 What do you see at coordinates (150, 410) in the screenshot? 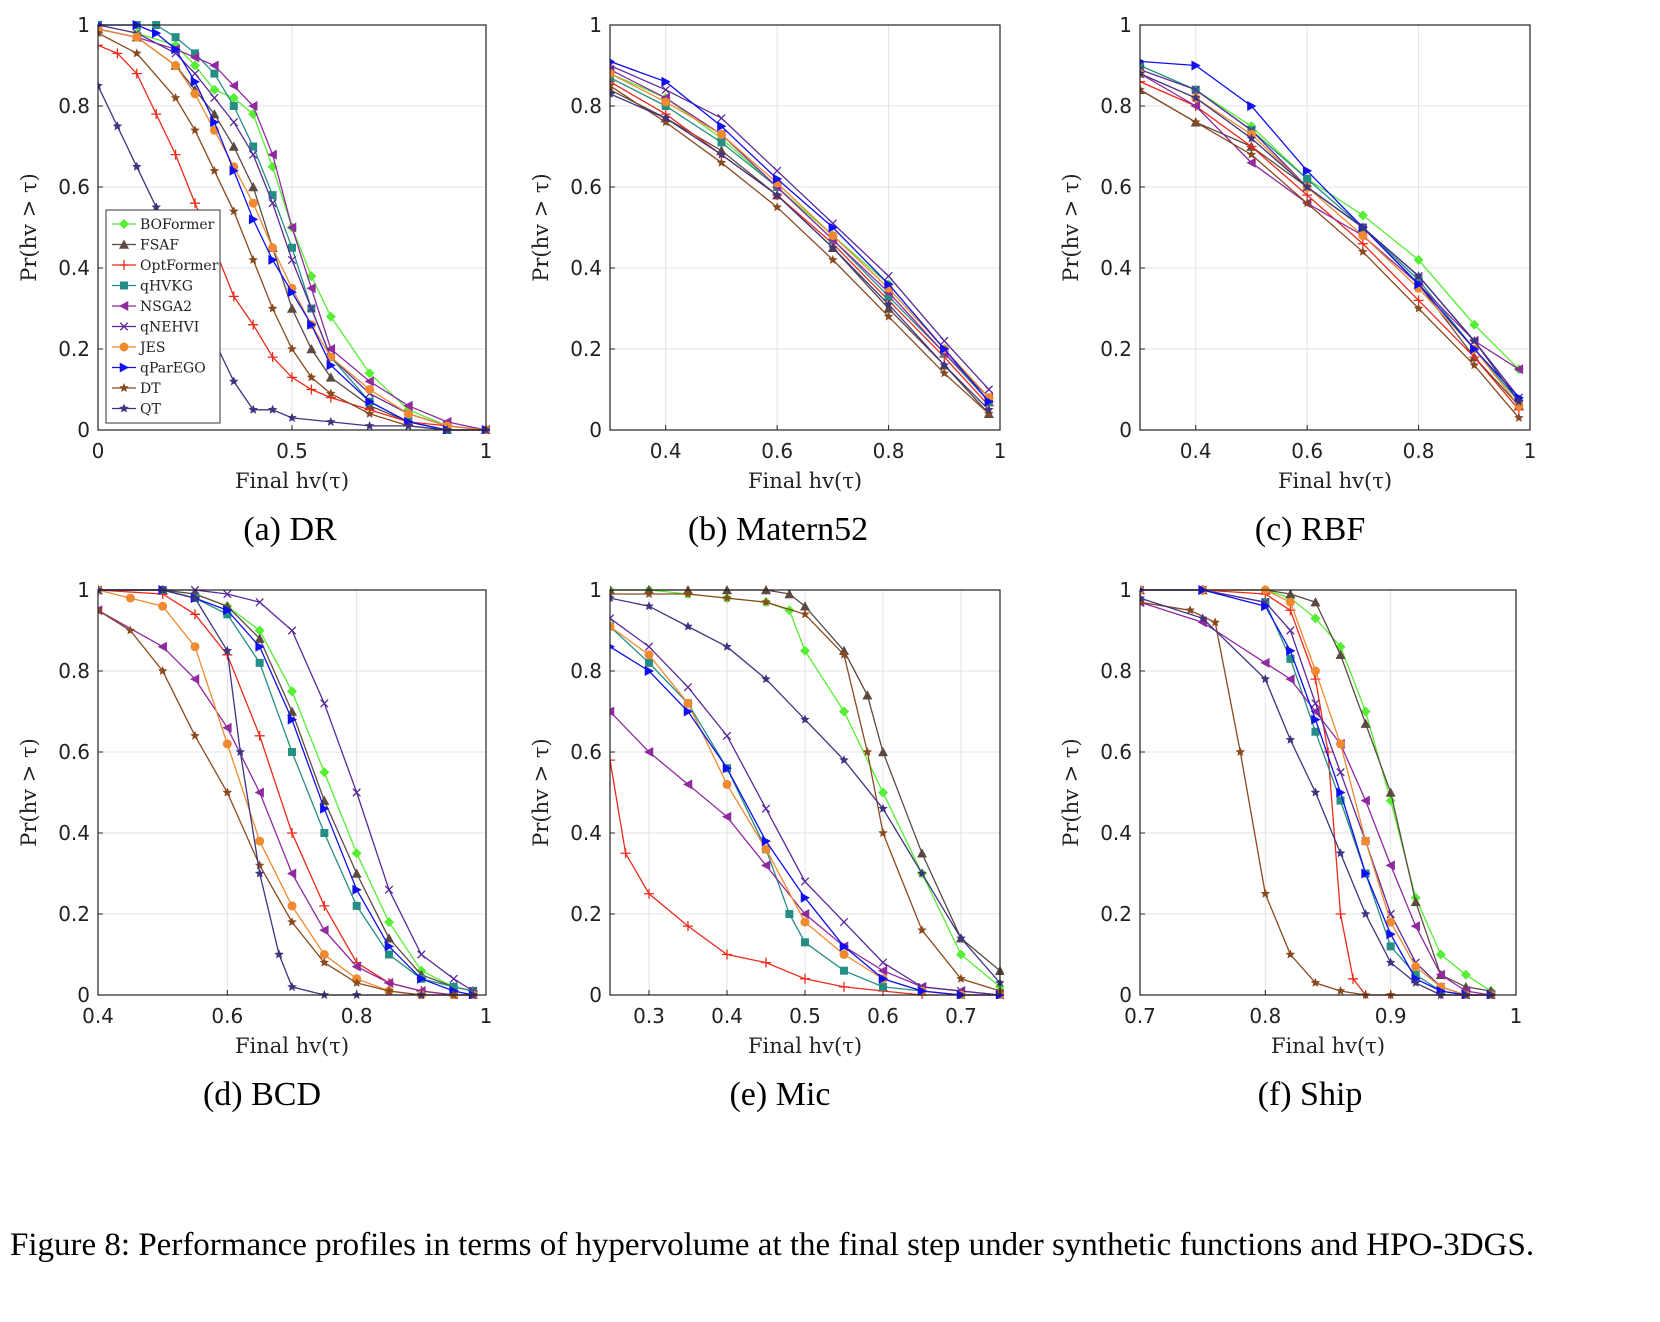
I see `legend-label: QT` at bounding box center [150, 410].